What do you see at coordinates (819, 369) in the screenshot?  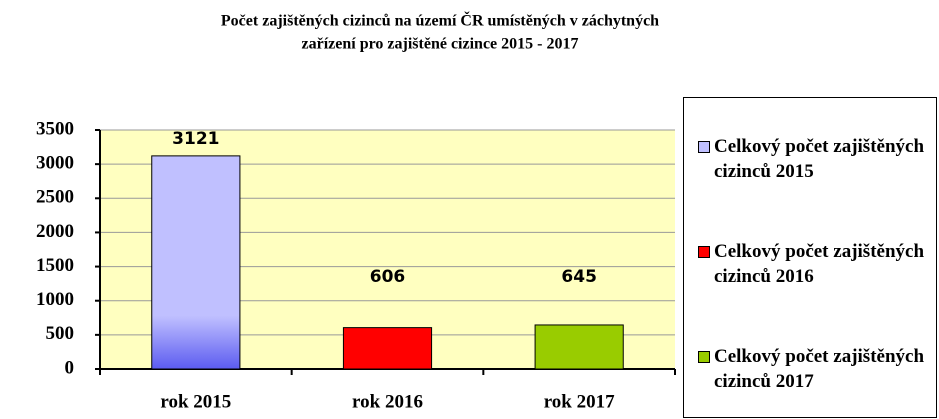 I see `legend-label: Celkový počet zajištěných cizinců 2017` at bounding box center [819, 369].